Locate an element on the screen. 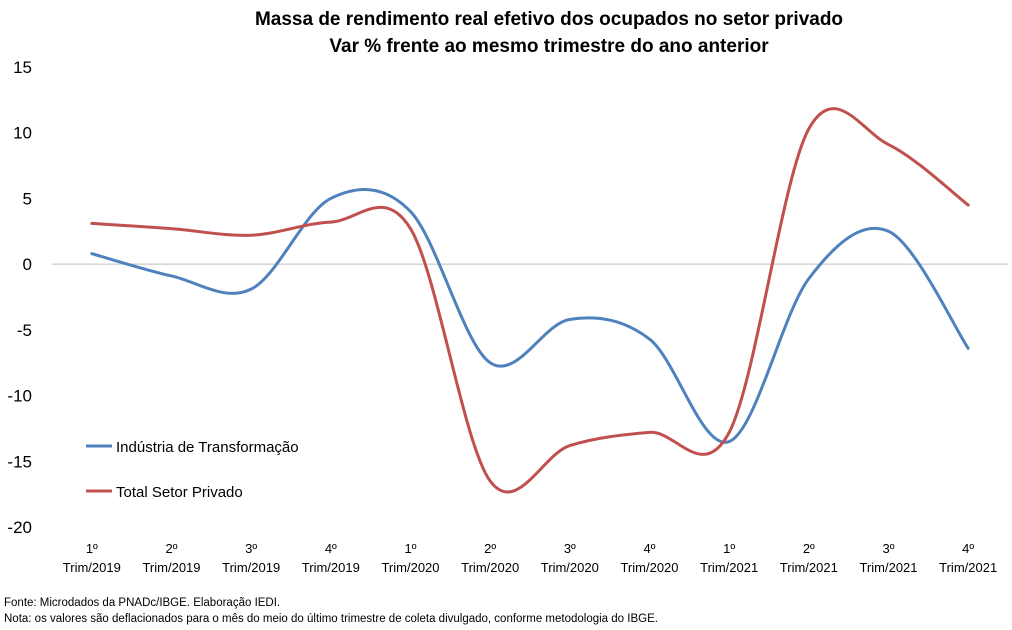  y-tick-label: 5 is located at coordinates (27, 198).